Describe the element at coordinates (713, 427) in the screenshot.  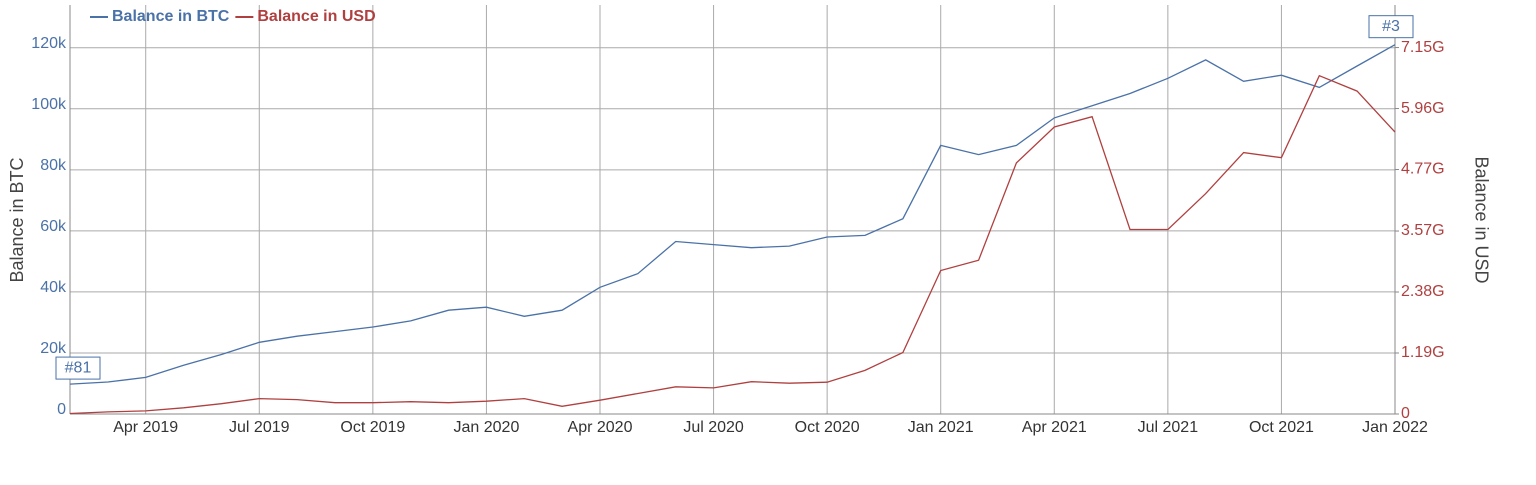
I see `x-tick-label: Jul 2020` at that location.